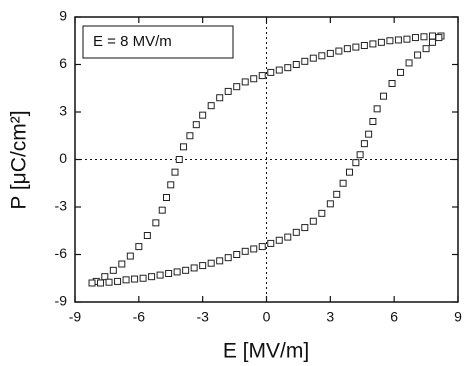  What do you see at coordinates (330, 317) in the screenshot?
I see `x-tick-label: 3` at bounding box center [330, 317].